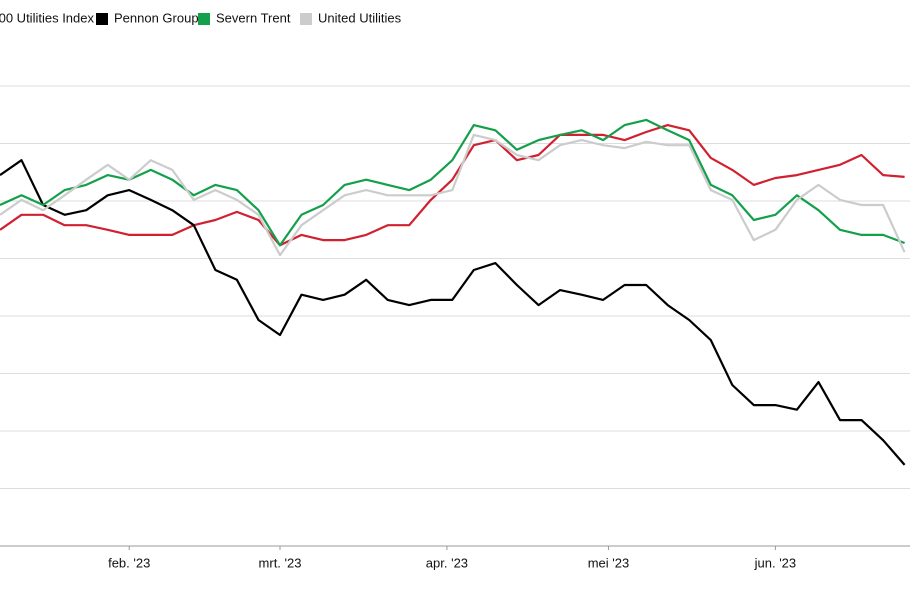  What do you see at coordinates (129, 562) in the screenshot?
I see `x-tick-label: feb. '23` at bounding box center [129, 562].